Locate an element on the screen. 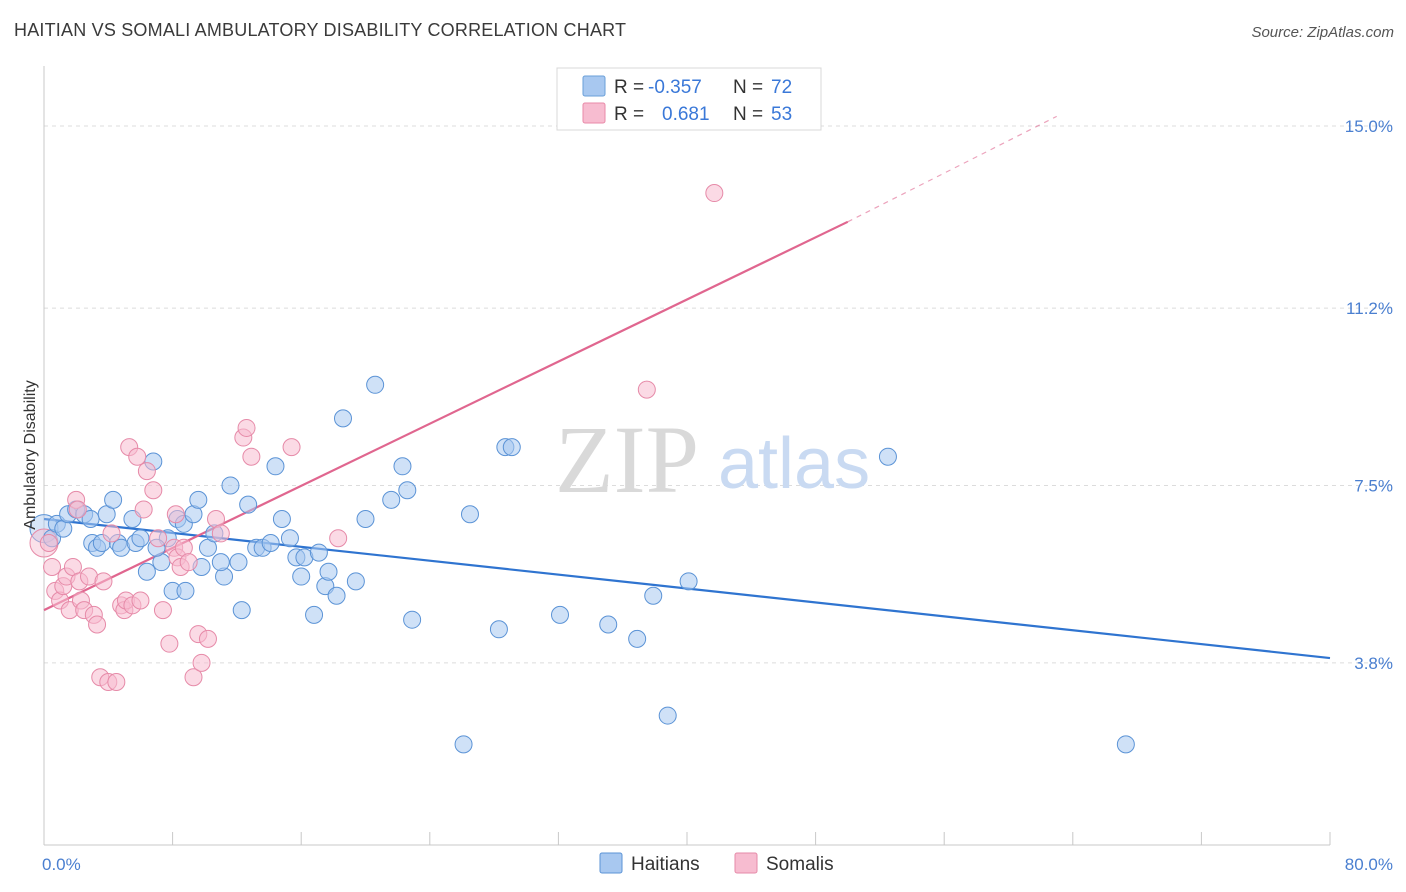 The image size is (1406, 892). legend-swatch-somalis is located at coordinates (594, 113).